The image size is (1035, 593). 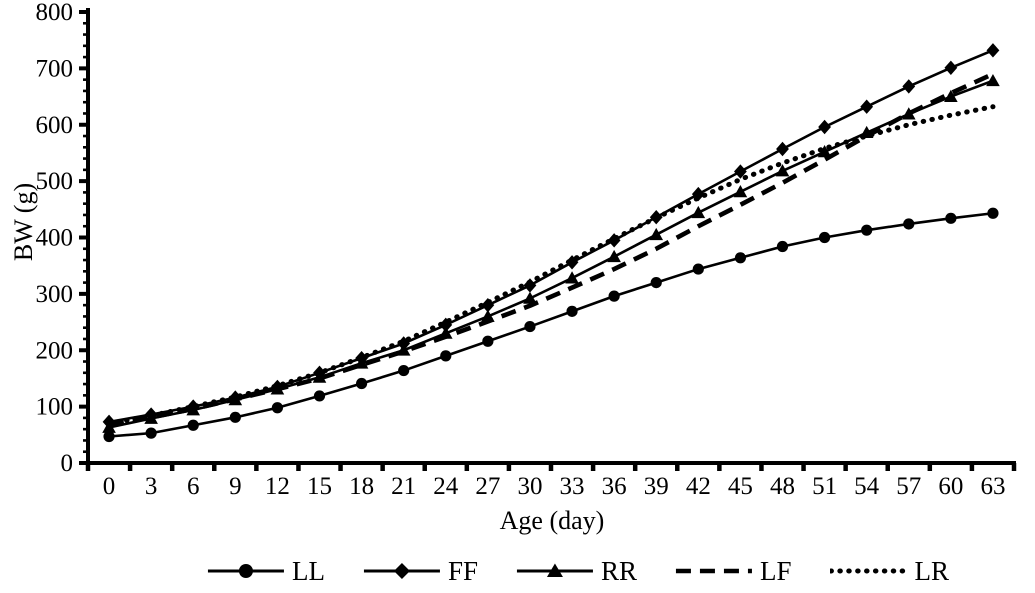 I want to click on legend-item-lf: LF, so click(x=733, y=571).